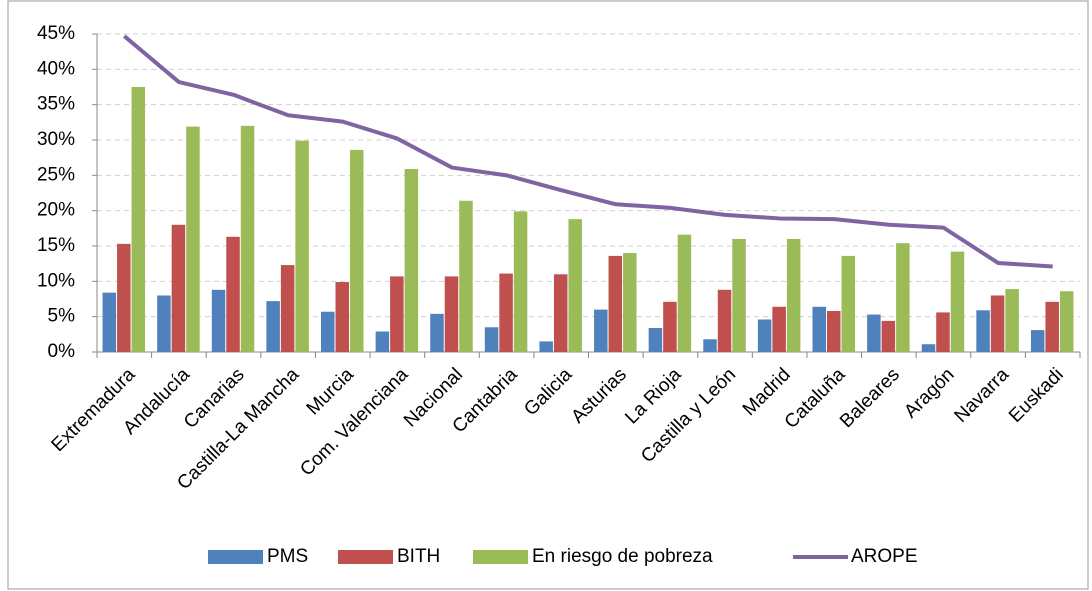 Image resolution: width=1092 pixels, height=591 pixels. I want to click on legend-label: AROPE, so click(884, 556).